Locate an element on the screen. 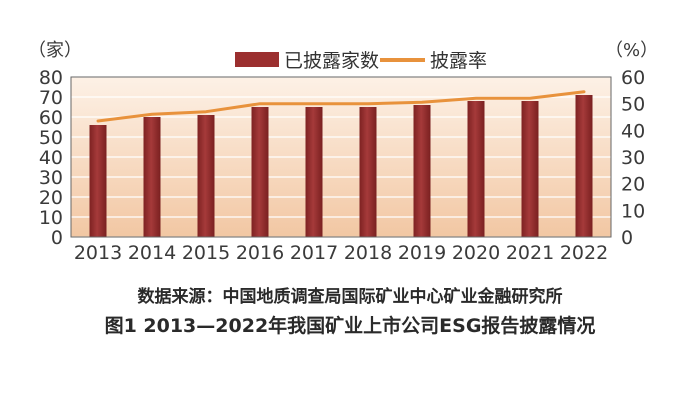 The width and height of the screenshot is (700, 404). y-right-tick-label: 50 is located at coordinates (633, 105).